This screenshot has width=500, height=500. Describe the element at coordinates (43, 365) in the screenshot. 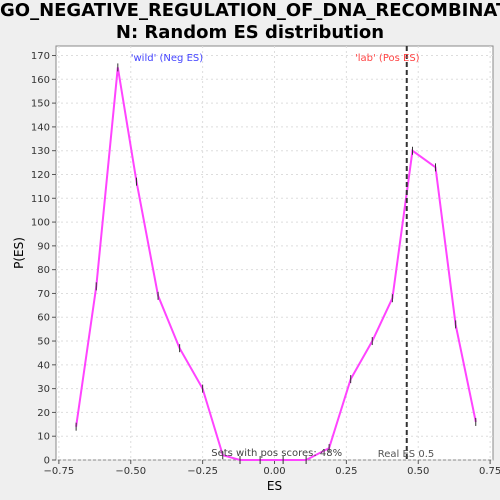

I see `y-tick-label: 40` at that location.